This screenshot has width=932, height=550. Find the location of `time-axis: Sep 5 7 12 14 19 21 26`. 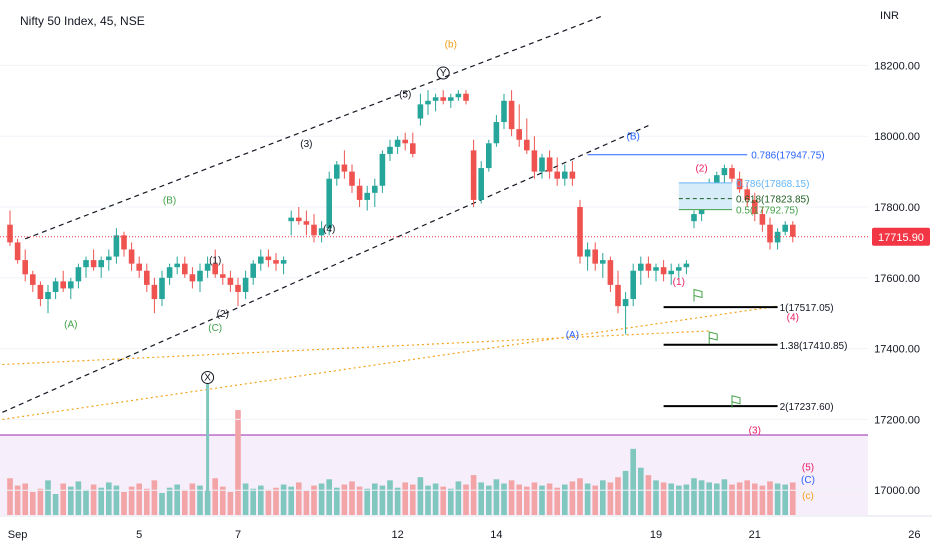

time-axis: Sep 5 7 12 14 19 21 26 is located at coordinates (466, 528).